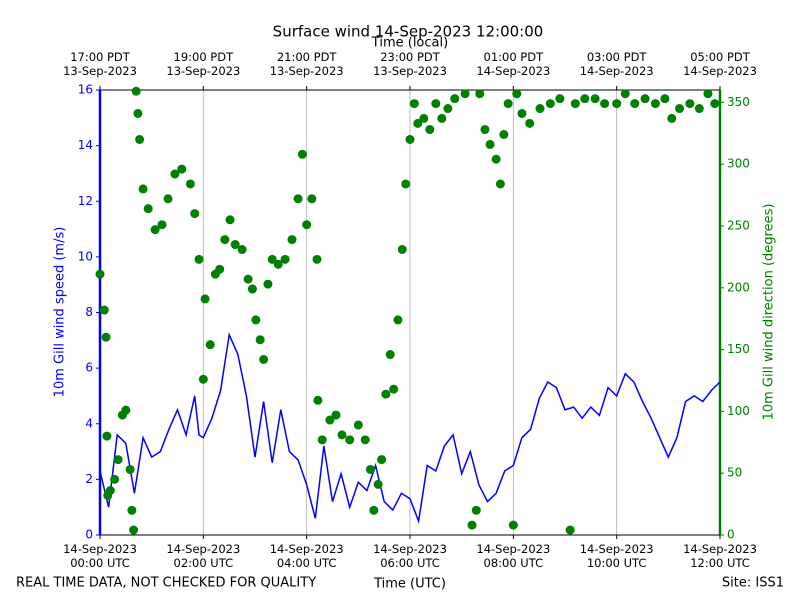  I want to click on y2-tick-label: 300, so click(738, 164).